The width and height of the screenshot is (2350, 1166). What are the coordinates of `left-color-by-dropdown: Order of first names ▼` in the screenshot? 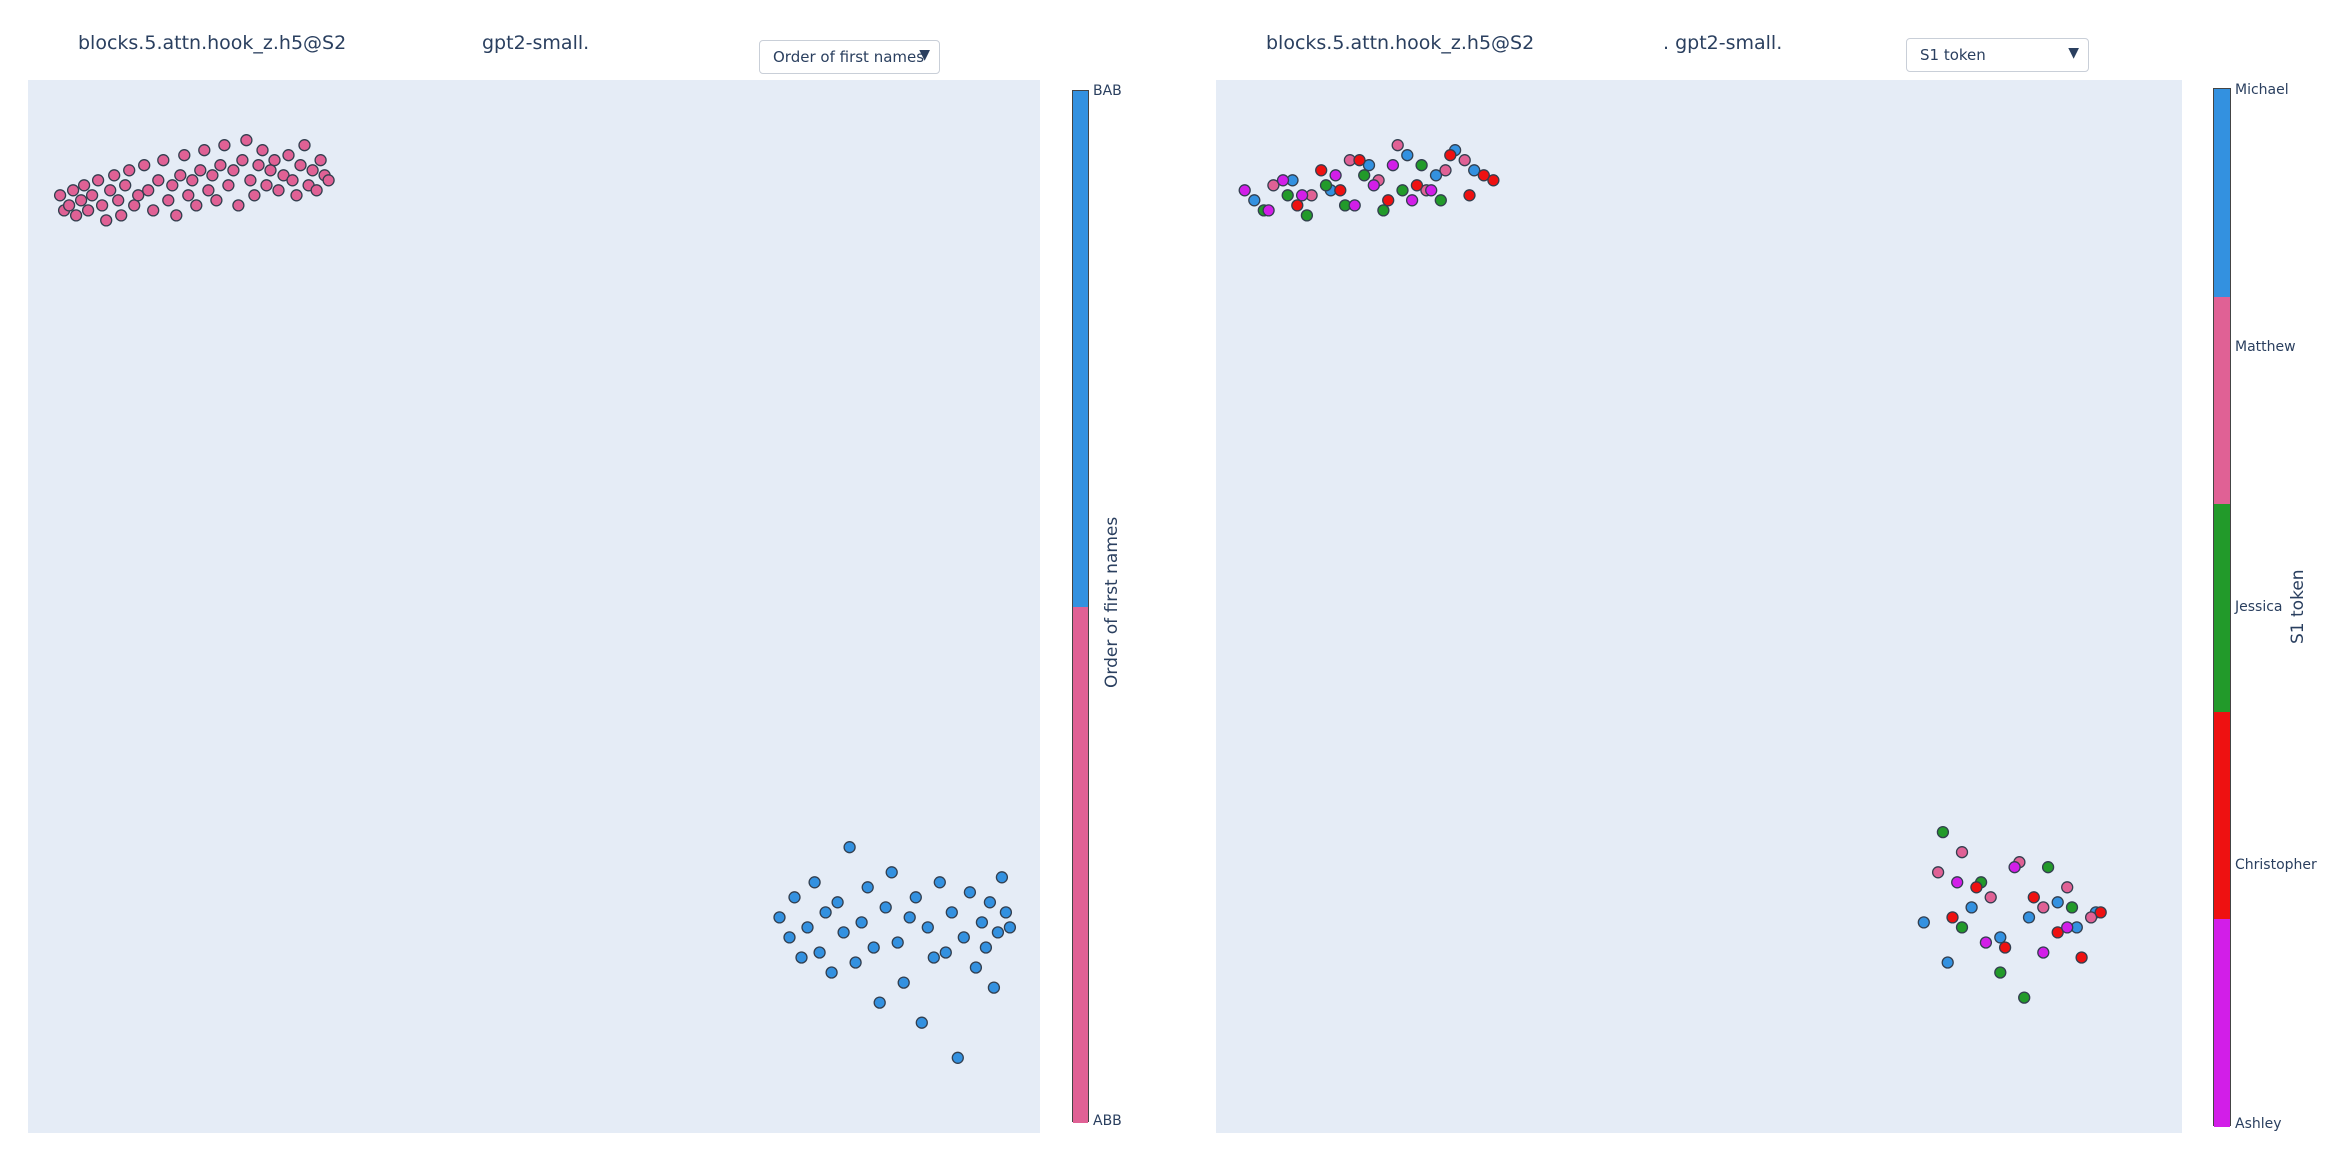 It's located at (849, 57).